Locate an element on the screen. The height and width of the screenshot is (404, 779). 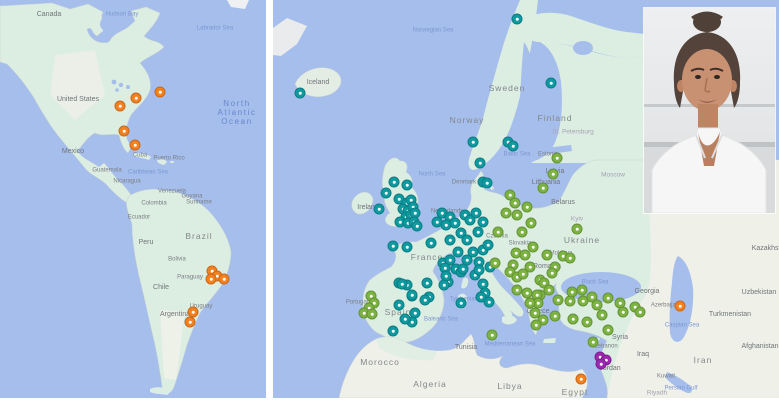
map-divider is located at coordinates (269, 199).